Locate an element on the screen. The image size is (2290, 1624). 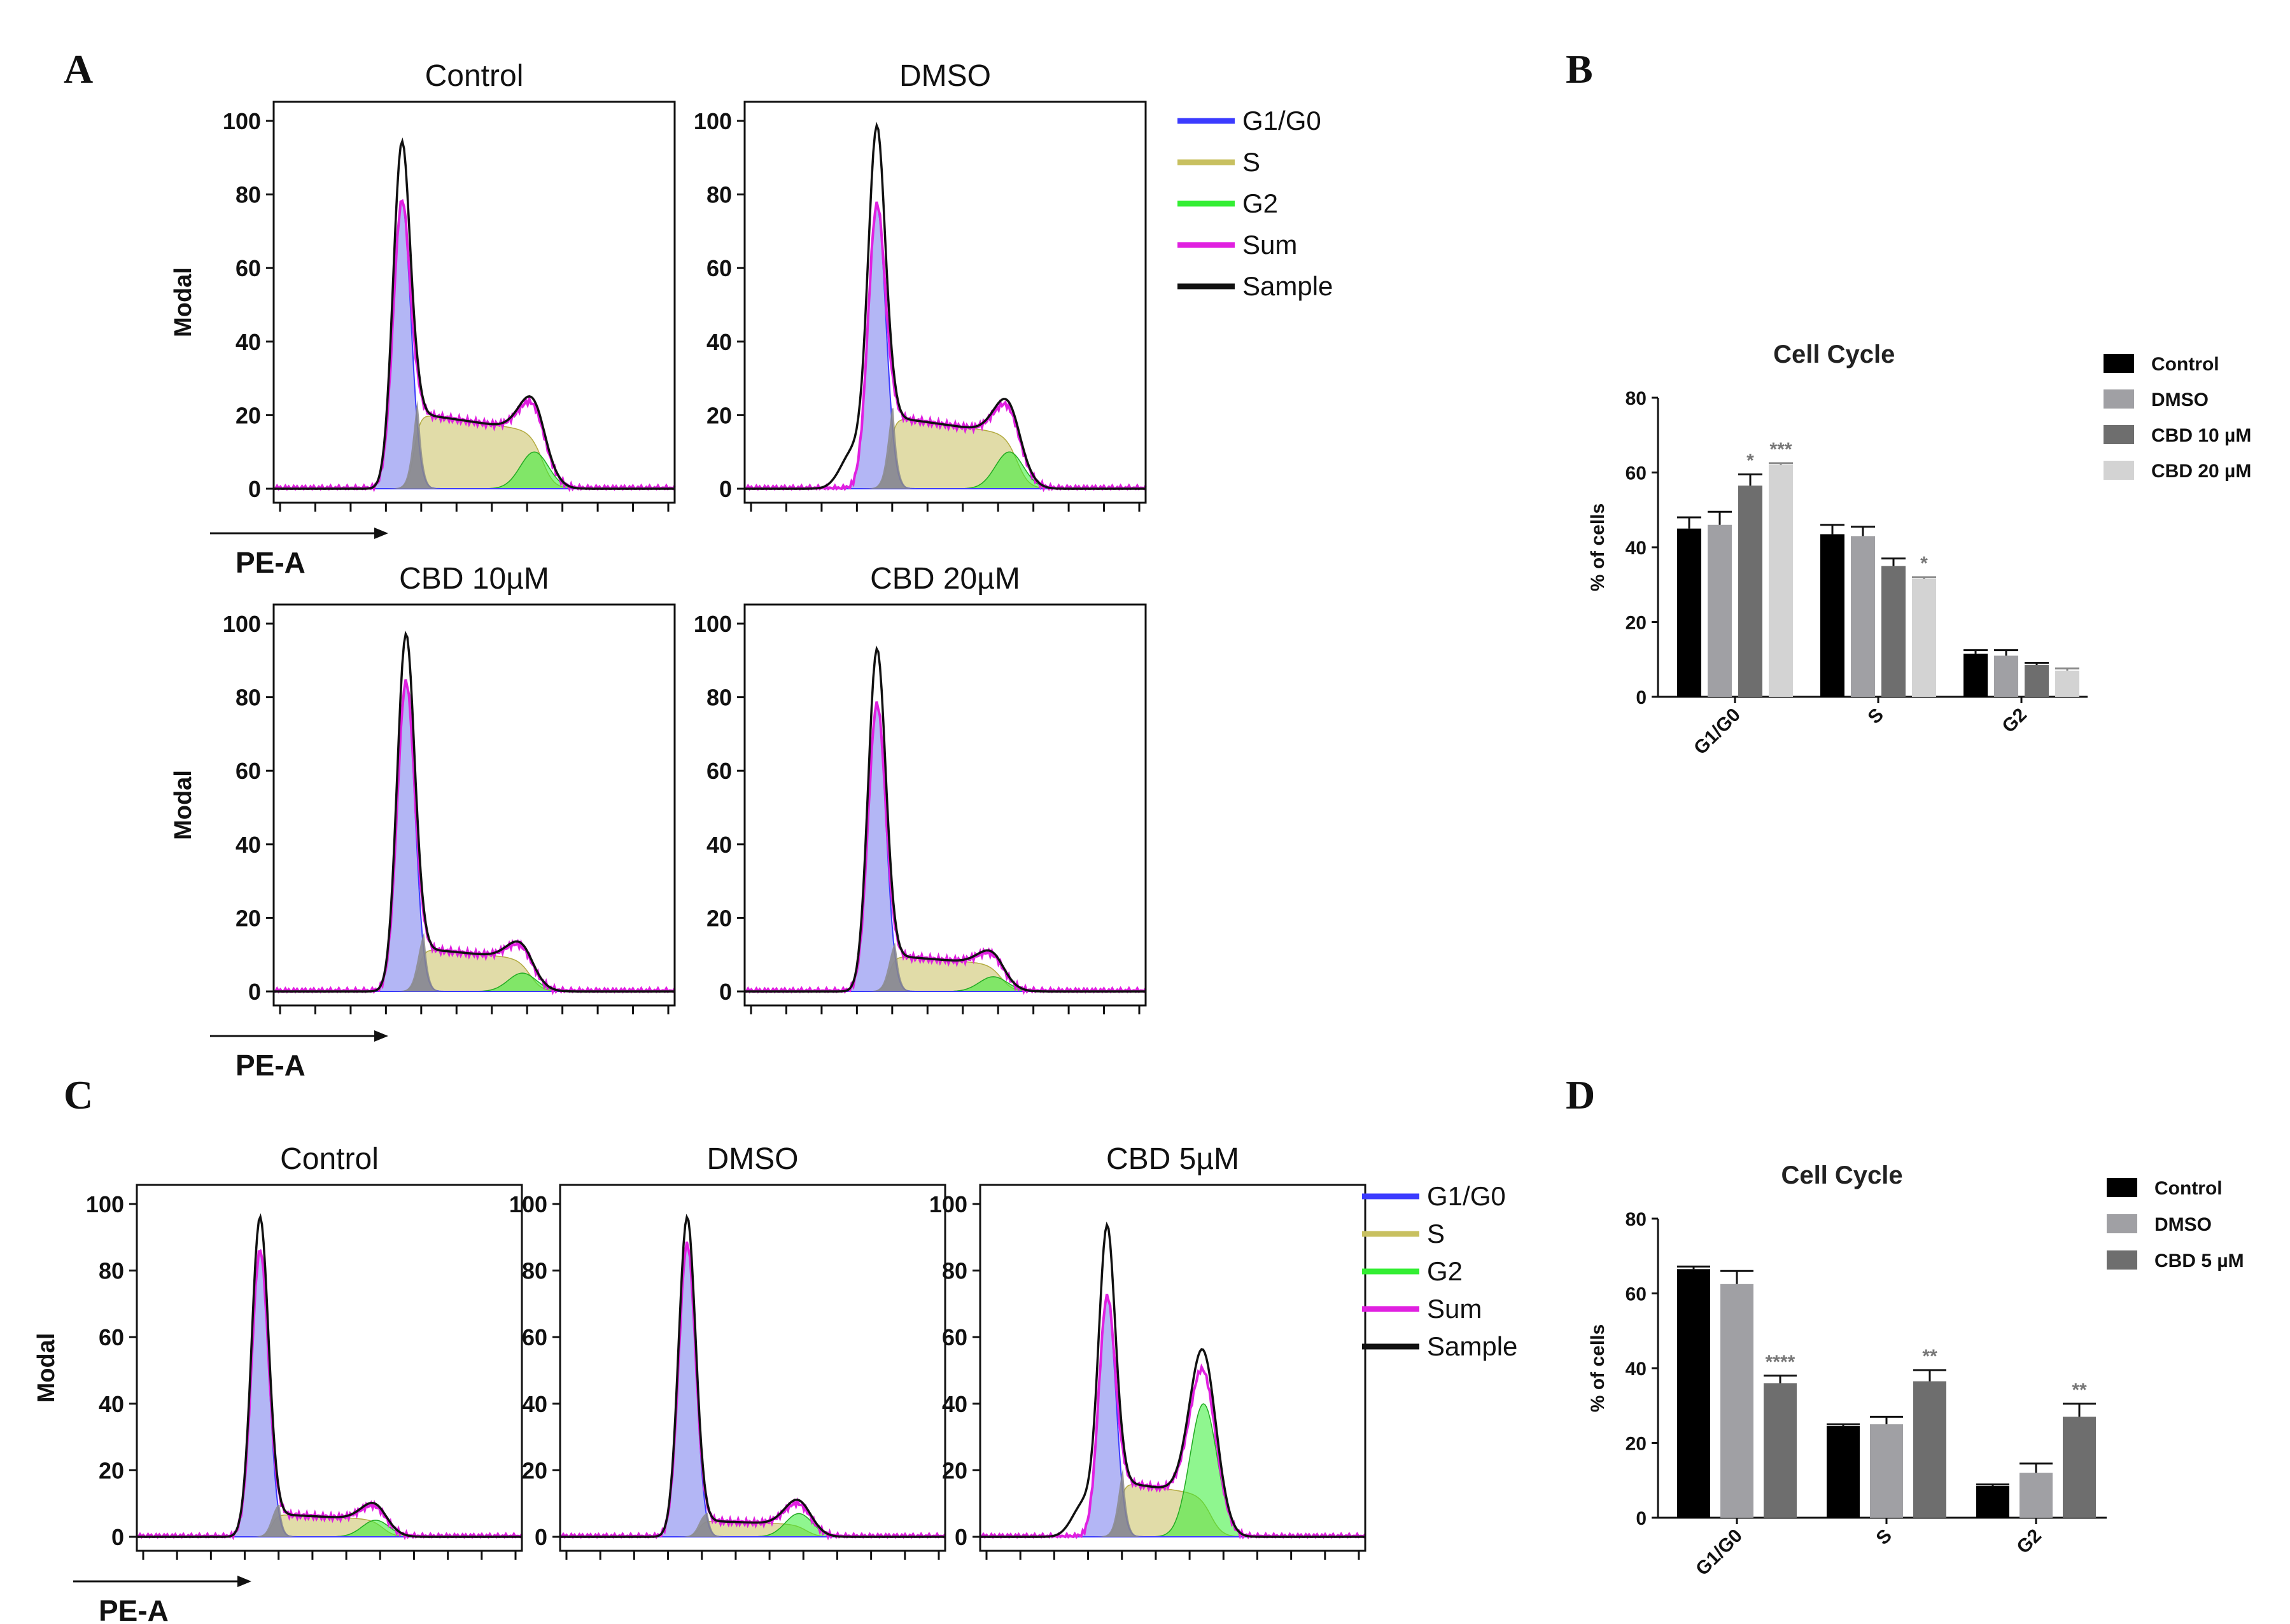
significance-label: *** is located at coordinates (1780, 449).